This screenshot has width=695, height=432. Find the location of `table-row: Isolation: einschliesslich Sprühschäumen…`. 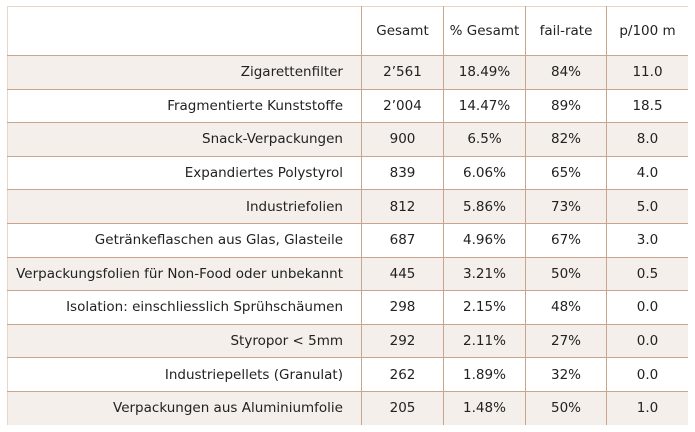

table-row: Isolation: einschliesslich Sprühschäumen… is located at coordinates (347, 307).